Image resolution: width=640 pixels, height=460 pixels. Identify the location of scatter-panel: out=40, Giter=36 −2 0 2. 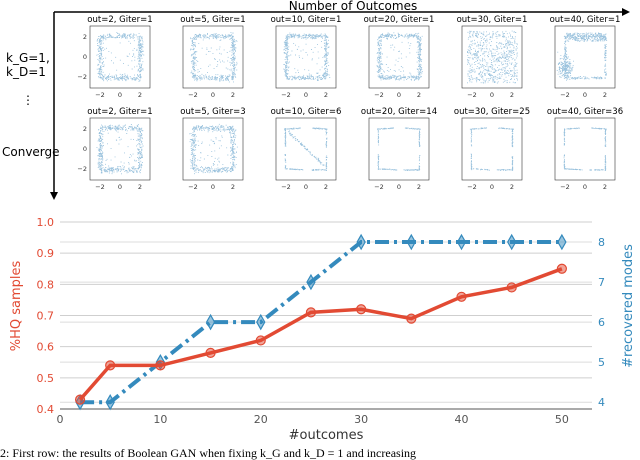
(585, 149).